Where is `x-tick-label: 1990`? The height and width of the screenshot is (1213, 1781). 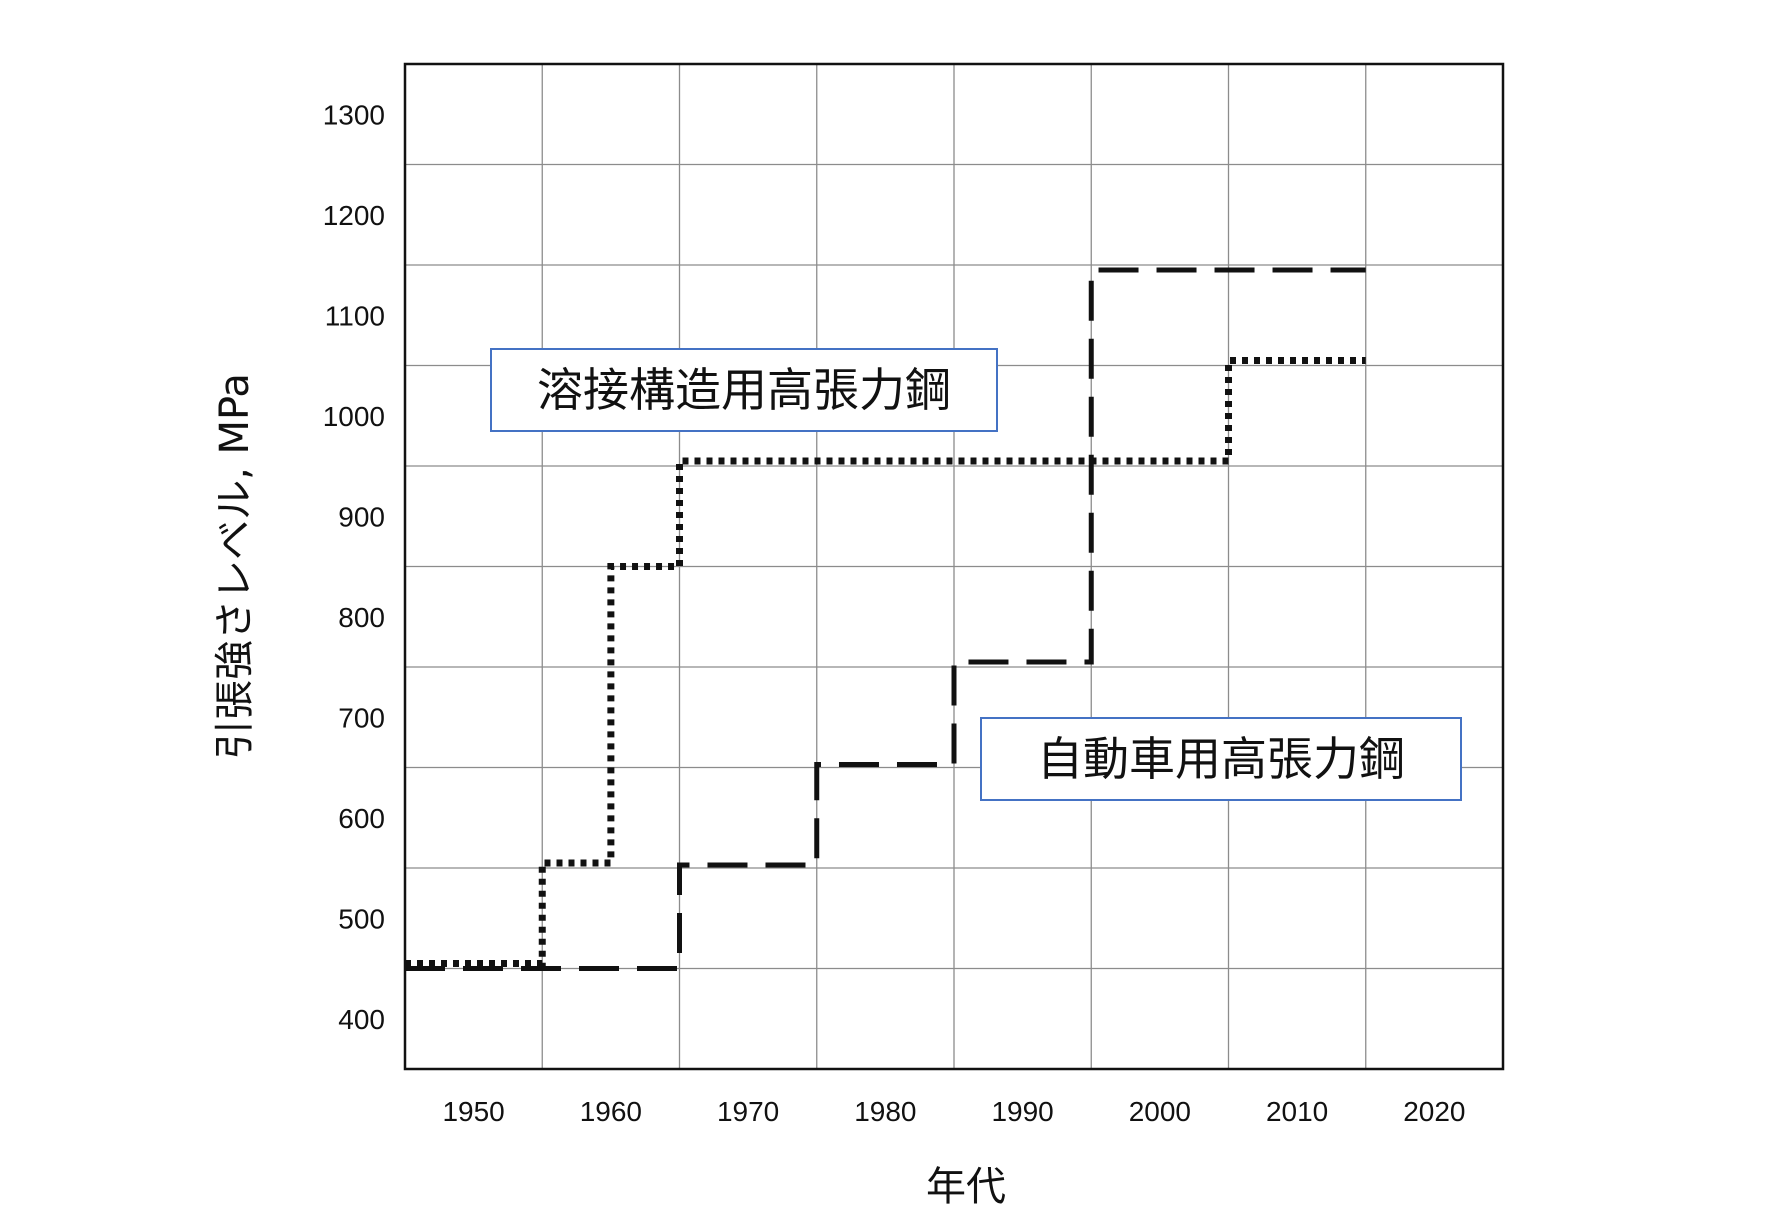 x-tick-label: 1990 is located at coordinates (1022, 1111).